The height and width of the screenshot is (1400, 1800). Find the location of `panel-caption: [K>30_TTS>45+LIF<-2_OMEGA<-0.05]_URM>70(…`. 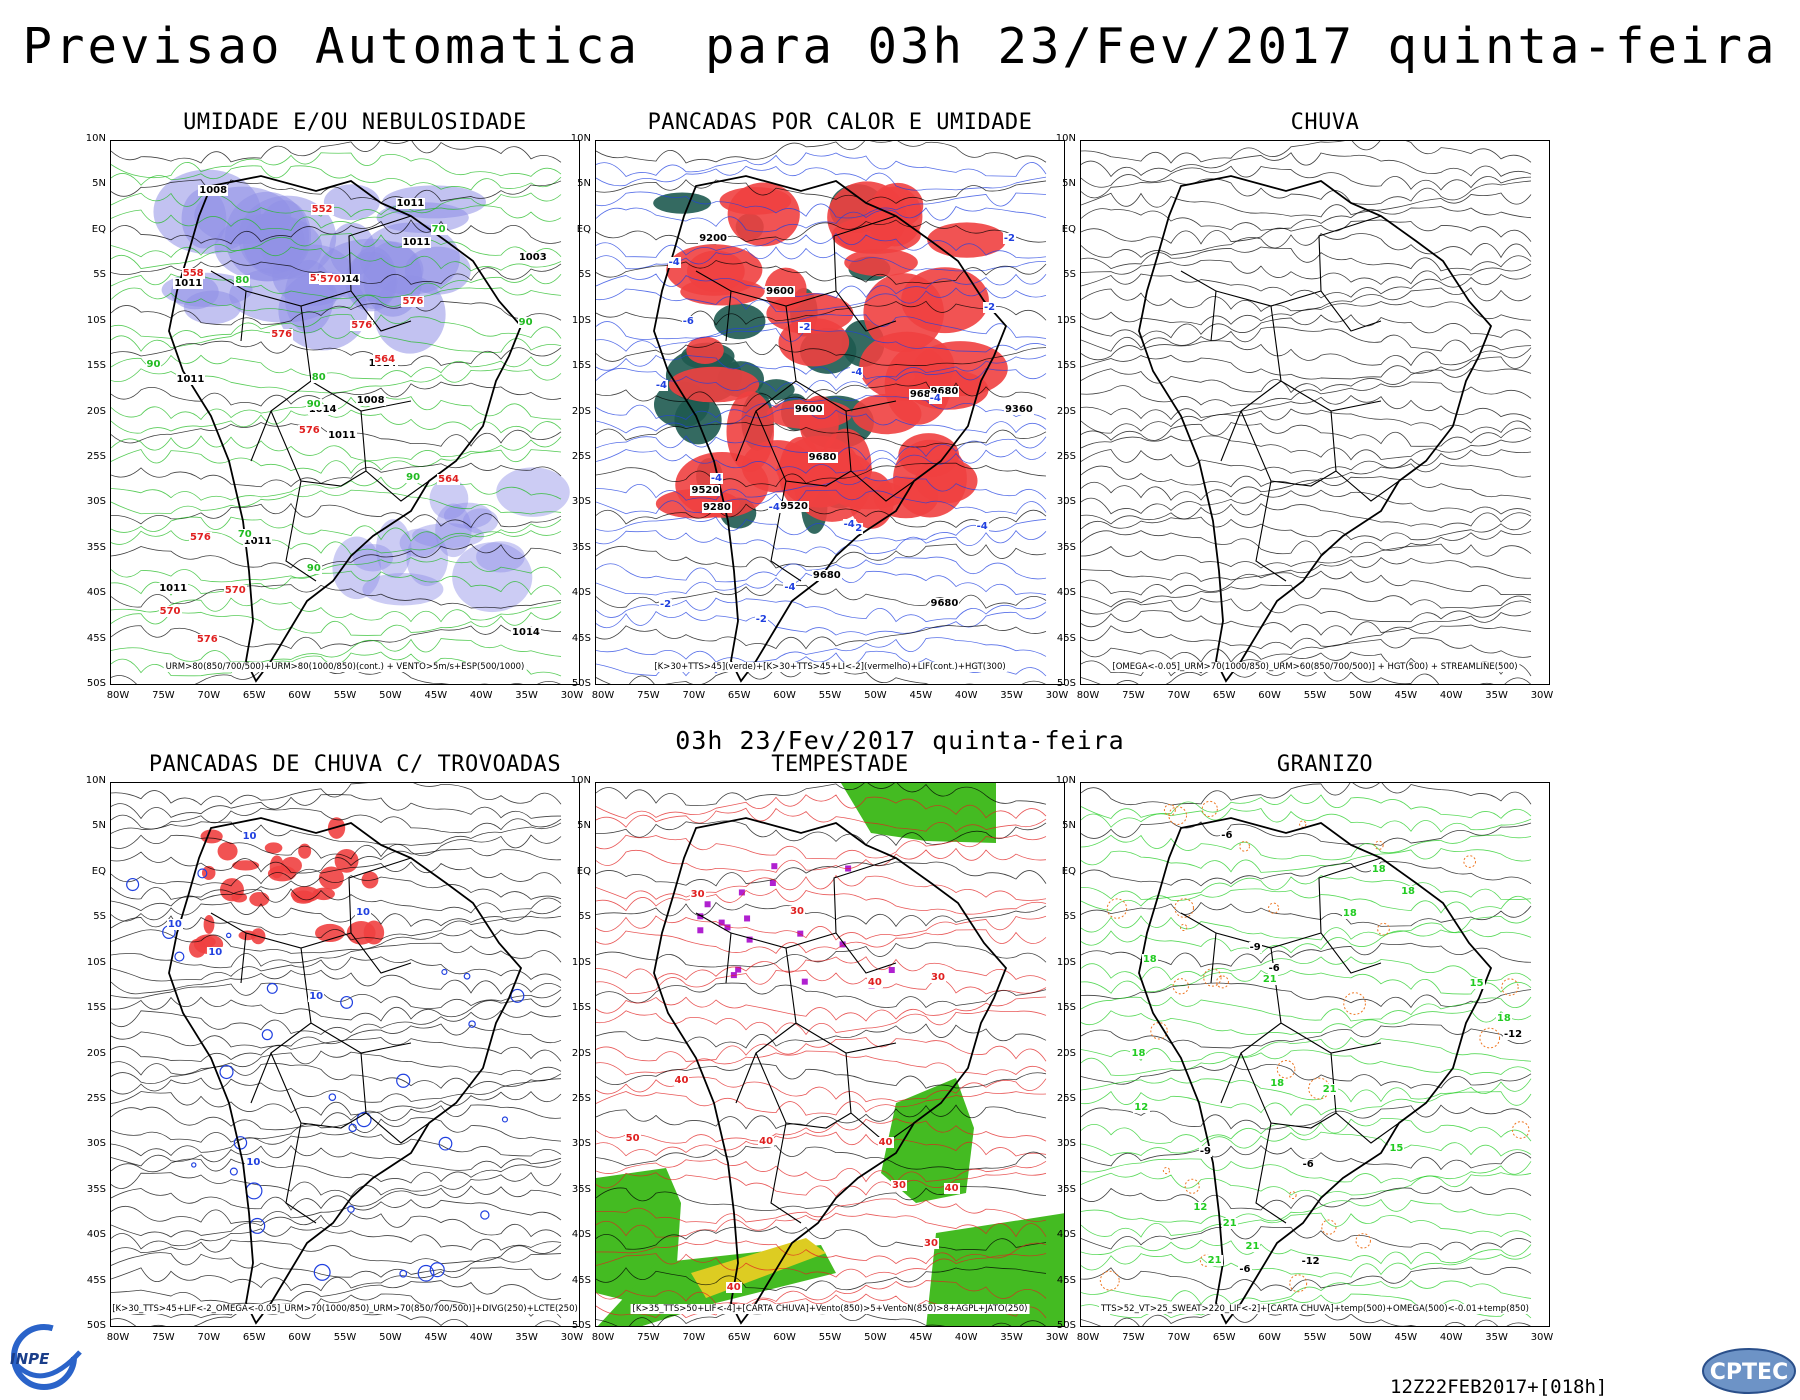

panel-caption: [K>30_TTS>45+LIF<-2_OMEGA<-0.05]_URM>70(… is located at coordinates (345, 1309).